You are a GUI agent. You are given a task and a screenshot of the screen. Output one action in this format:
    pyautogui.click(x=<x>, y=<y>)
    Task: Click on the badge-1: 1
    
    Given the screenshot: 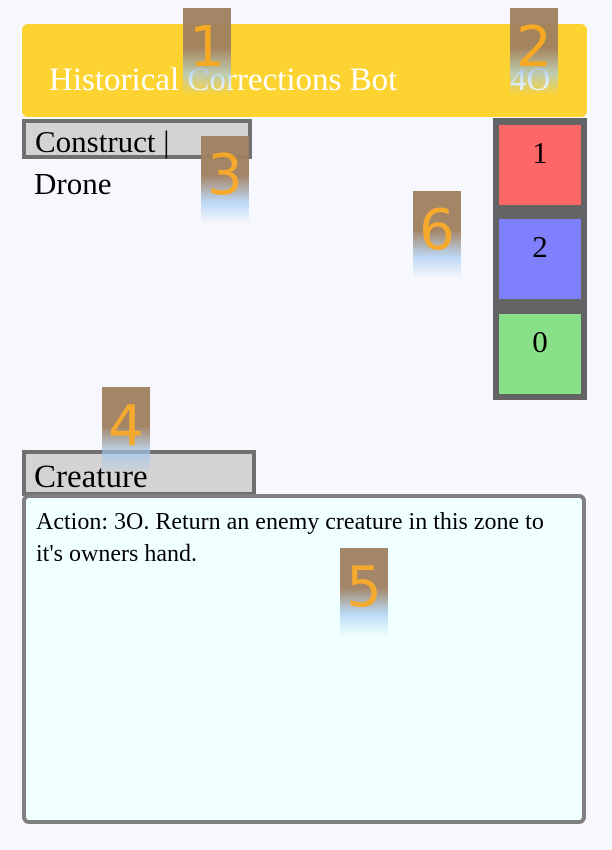 What is the action you would take?
    pyautogui.click(x=207, y=52)
    